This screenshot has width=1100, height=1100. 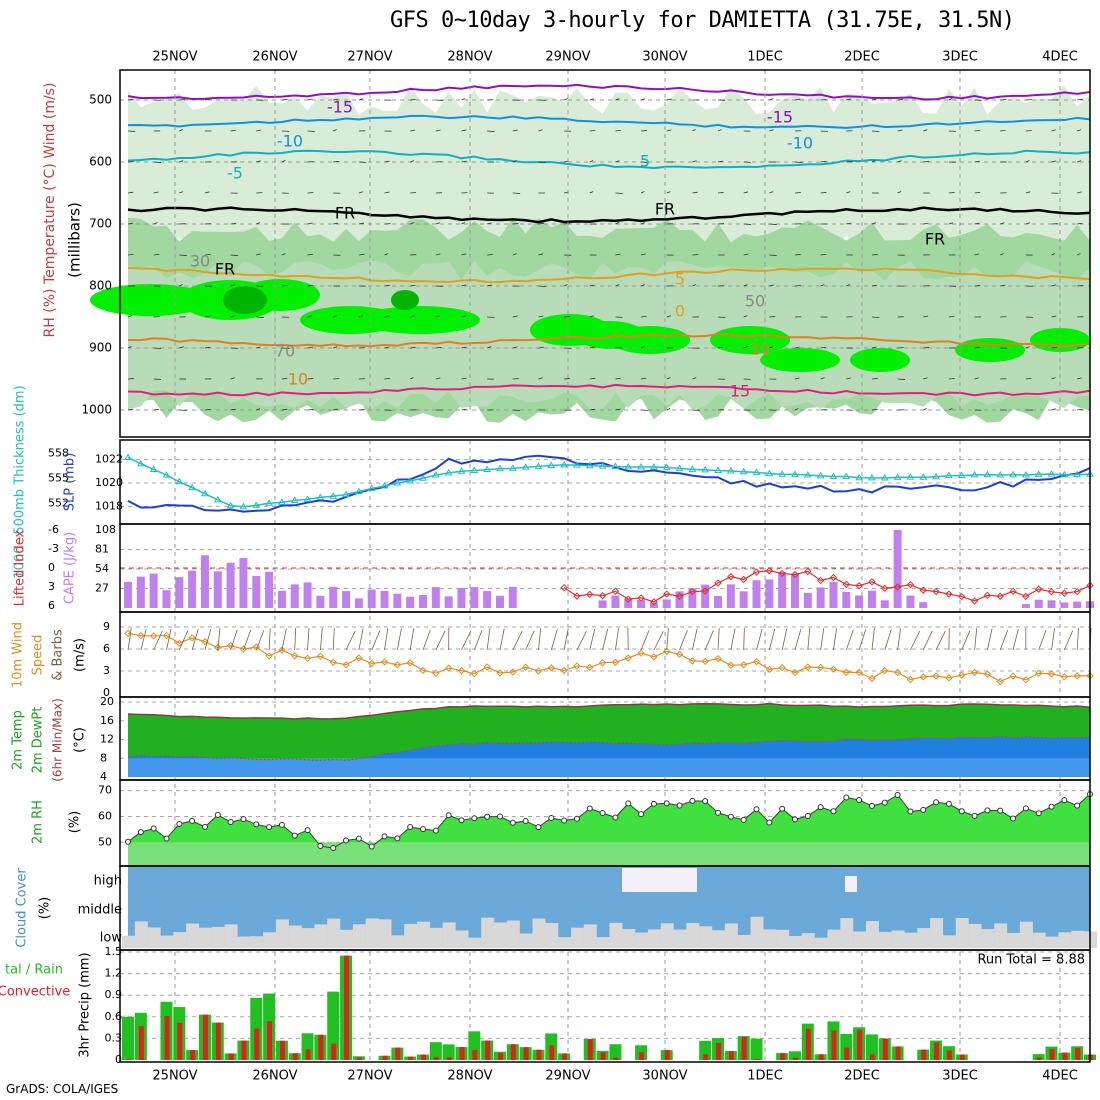 I want to click on contour-label: FR, so click(x=225, y=269).